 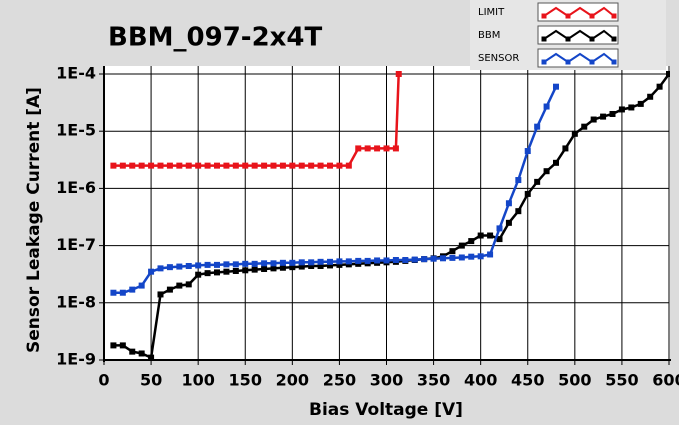 I want to click on x-tick-label: 600, so click(x=665, y=380).